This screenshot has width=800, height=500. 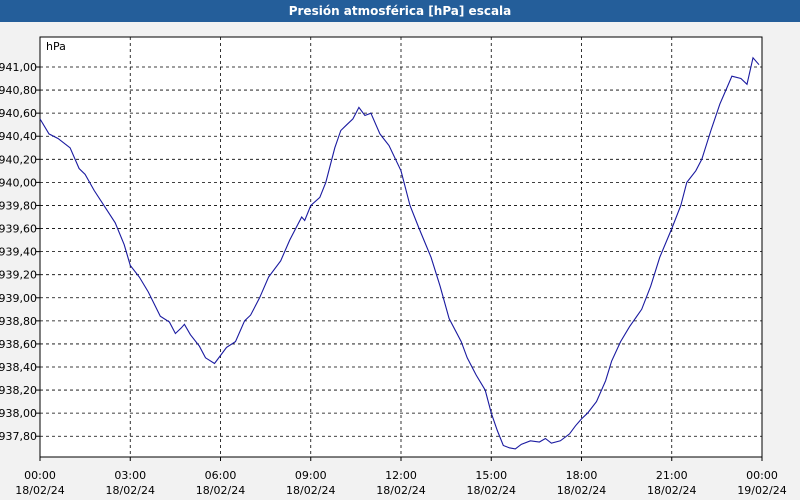 What do you see at coordinates (18, 390) in the screenshot?
I see `y-tick-label: 938,20` at bounding box center [18, 390].